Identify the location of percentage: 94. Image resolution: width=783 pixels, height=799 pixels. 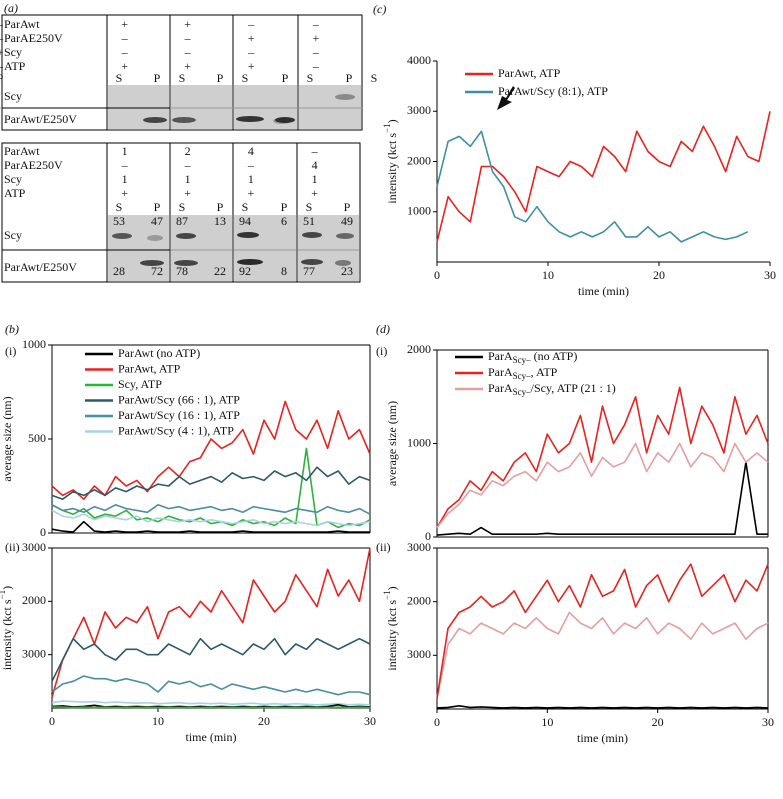
(245, 221).